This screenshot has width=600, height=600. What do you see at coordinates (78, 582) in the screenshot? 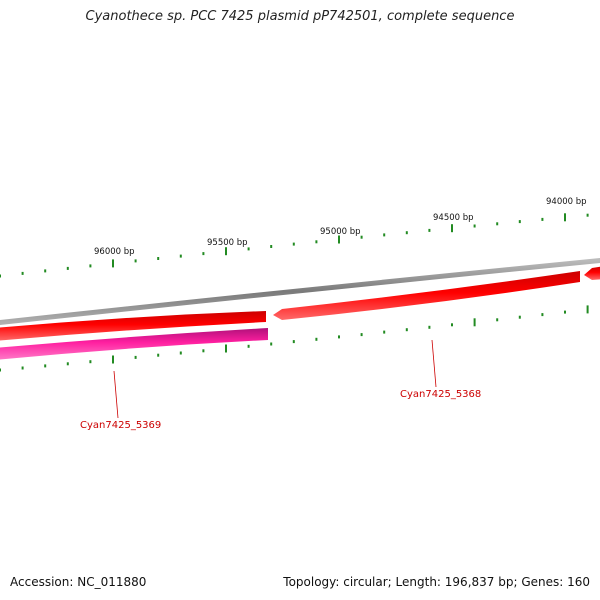
I see `accession-text: Accession: NC_011880` at bounding box center [78, 582].